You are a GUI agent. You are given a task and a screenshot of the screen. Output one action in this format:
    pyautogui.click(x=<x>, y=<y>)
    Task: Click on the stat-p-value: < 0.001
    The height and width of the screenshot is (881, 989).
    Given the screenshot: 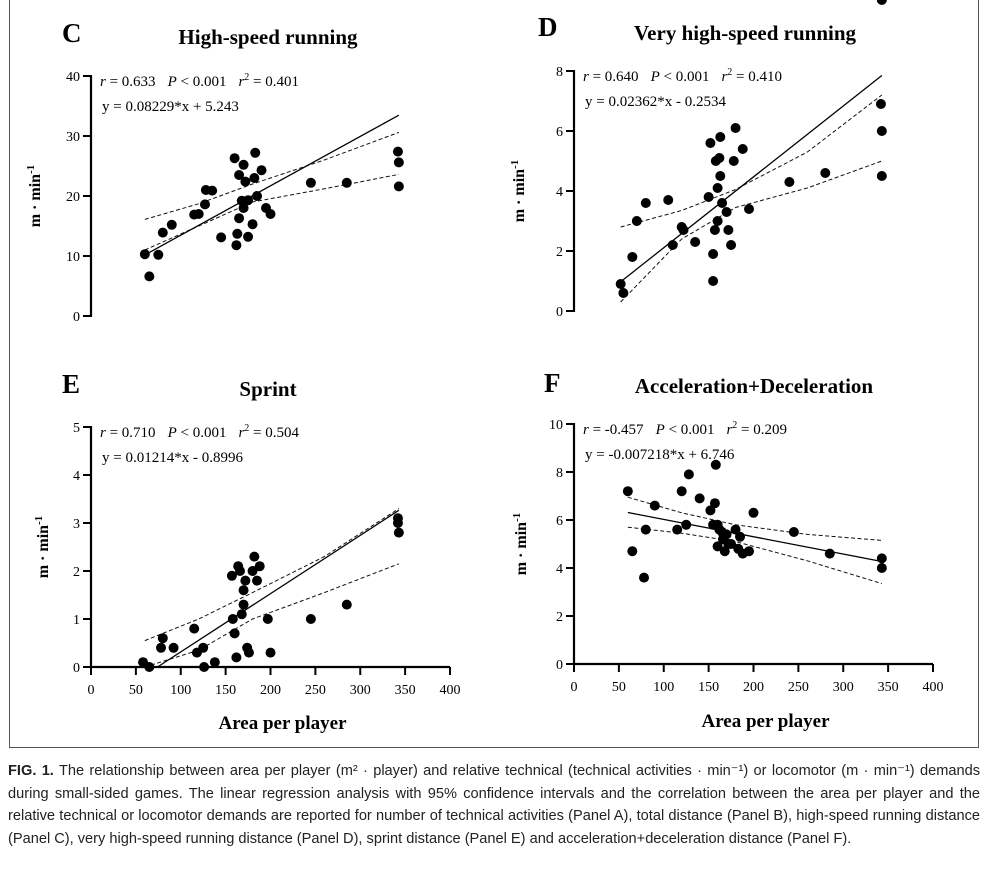 What is the action you would take?
    pyautogui.click(x=202, y=82)
    